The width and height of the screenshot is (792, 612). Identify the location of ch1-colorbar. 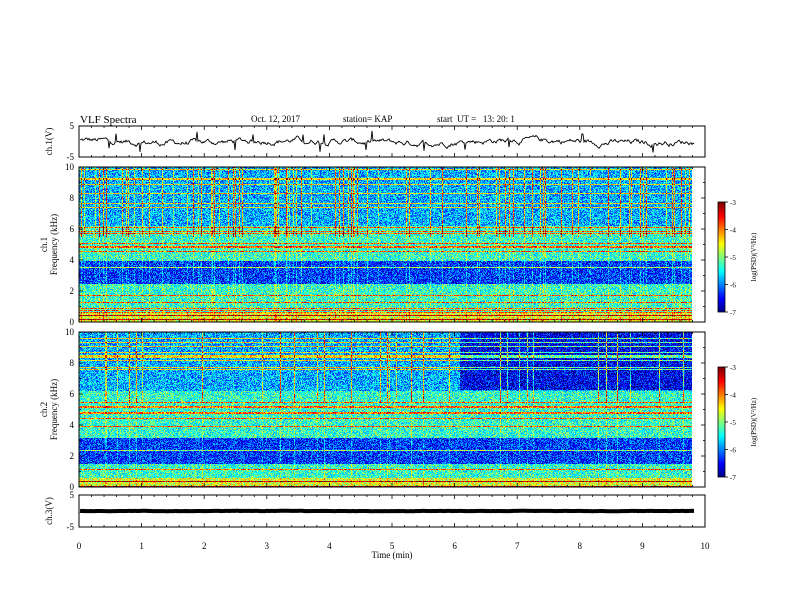
(721, 257).